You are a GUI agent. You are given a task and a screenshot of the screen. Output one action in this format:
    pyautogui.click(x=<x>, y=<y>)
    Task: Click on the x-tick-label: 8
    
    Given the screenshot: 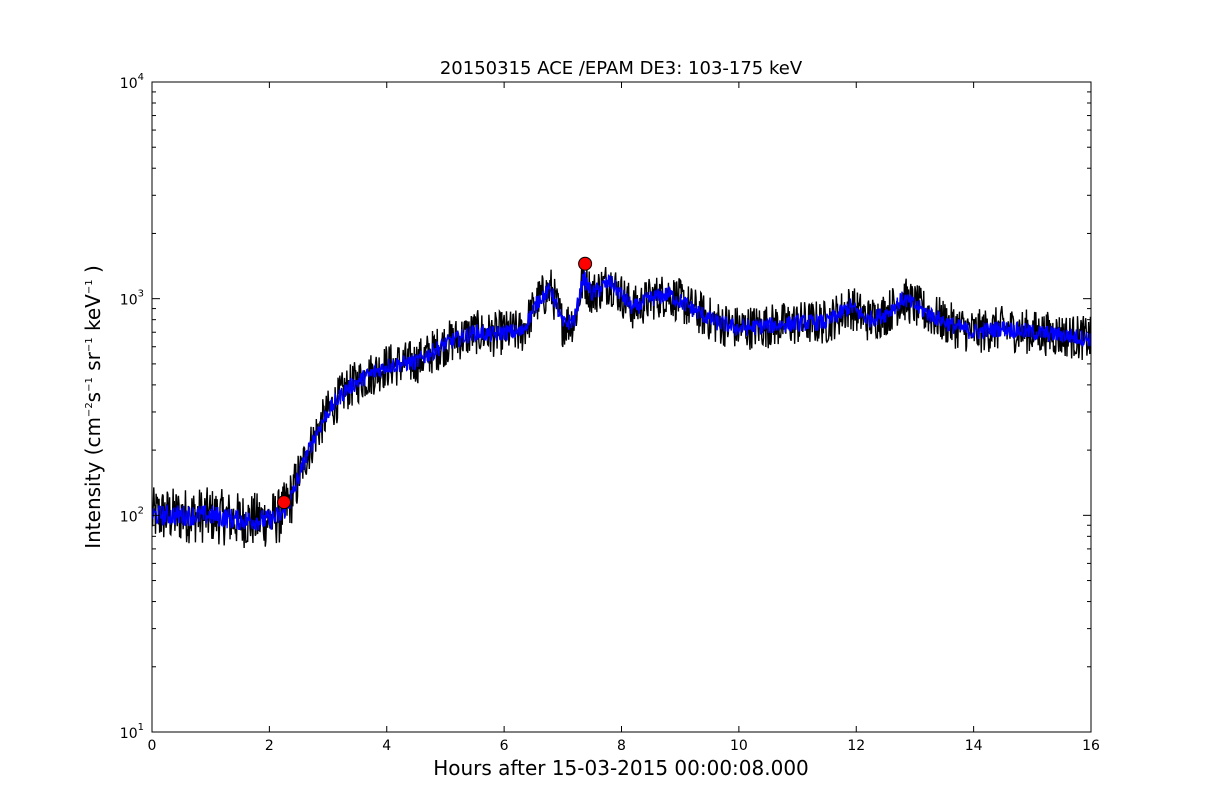 What is the action you would take?
    pyautogui.click(x=621, y=746)
    